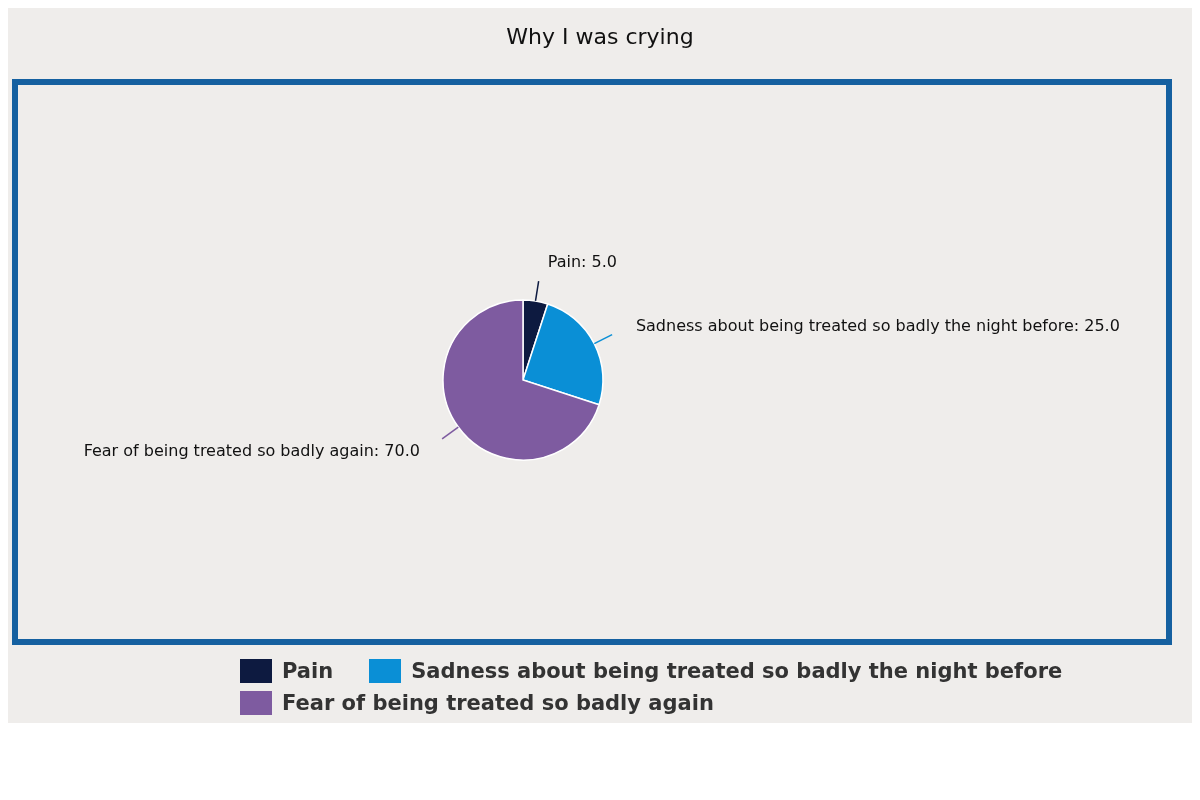 Image resolution: width=1200 pixels, height=800 pixels. I want to click on data-label: Sadness about being treated so badly the night before: 25.0, so click(877, 326).